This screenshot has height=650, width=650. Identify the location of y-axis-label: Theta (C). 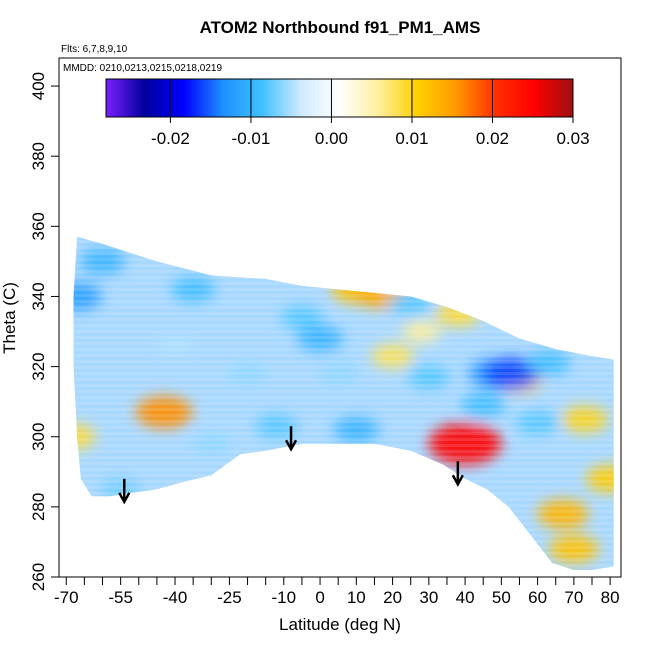
(9, 318).